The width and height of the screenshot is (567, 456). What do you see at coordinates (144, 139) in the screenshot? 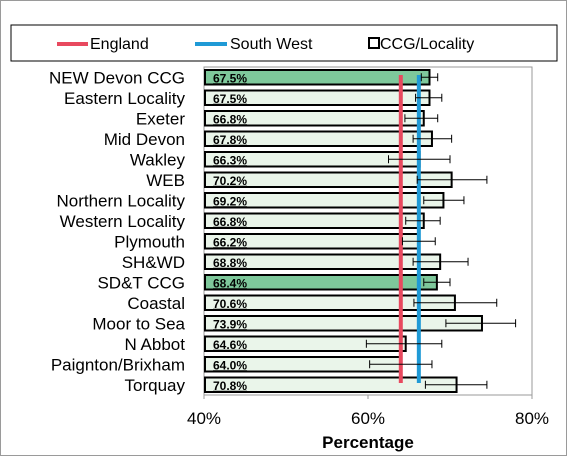
I see `category-label: Mid Devon` at bounding box center [144, 139].